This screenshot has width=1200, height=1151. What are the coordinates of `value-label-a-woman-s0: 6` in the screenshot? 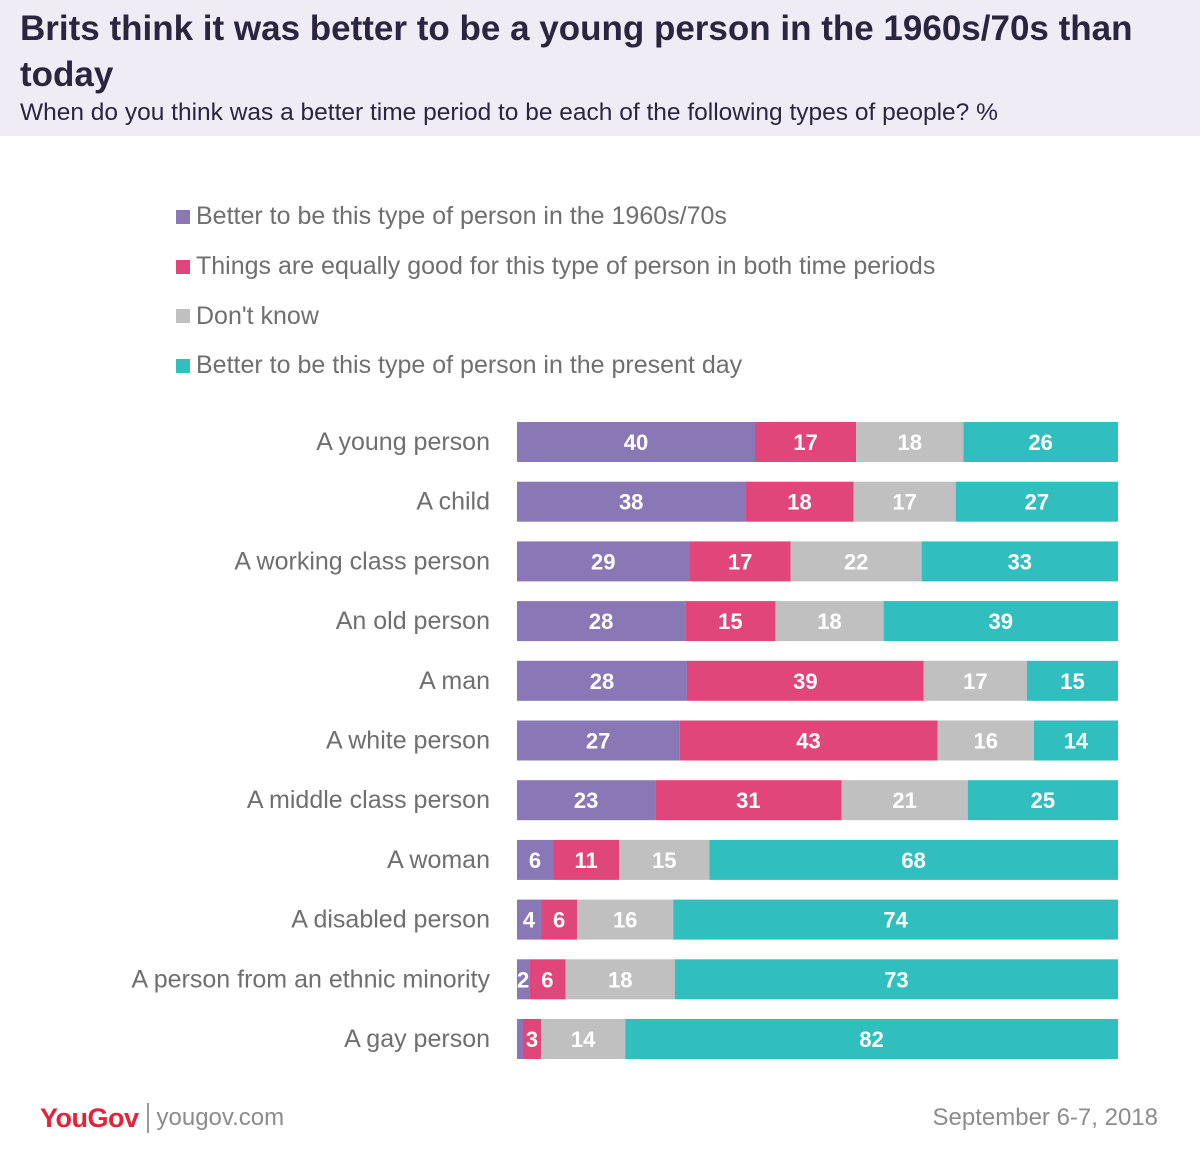 It's located at (535, 860).